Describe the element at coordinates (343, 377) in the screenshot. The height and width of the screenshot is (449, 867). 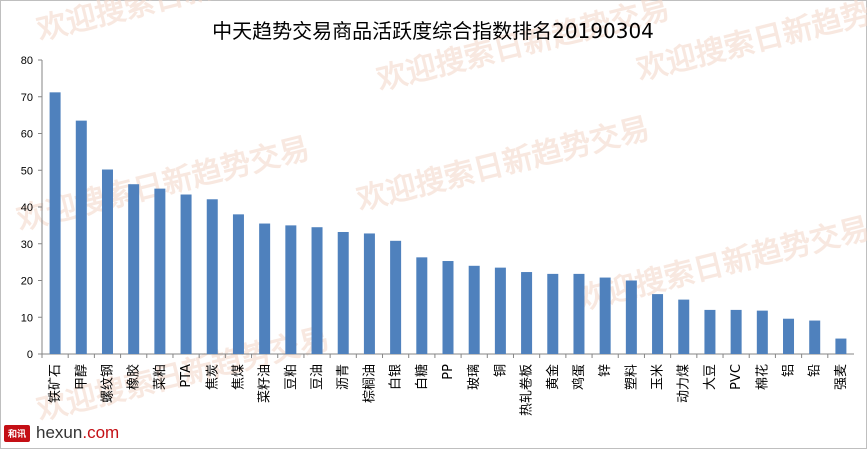
I see `x-tick-label: 沥青` at that location.